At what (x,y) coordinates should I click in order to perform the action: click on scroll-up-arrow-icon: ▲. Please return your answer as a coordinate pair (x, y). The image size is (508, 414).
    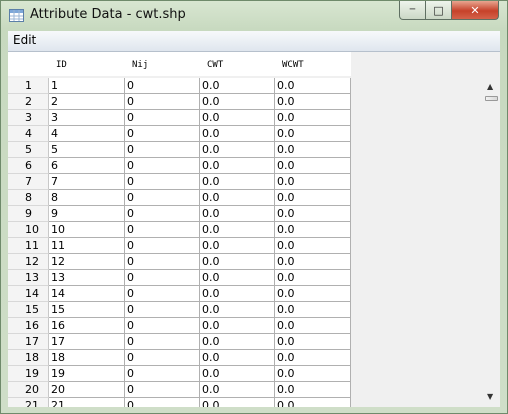
    Looking at the image, I should click on (490, 86).